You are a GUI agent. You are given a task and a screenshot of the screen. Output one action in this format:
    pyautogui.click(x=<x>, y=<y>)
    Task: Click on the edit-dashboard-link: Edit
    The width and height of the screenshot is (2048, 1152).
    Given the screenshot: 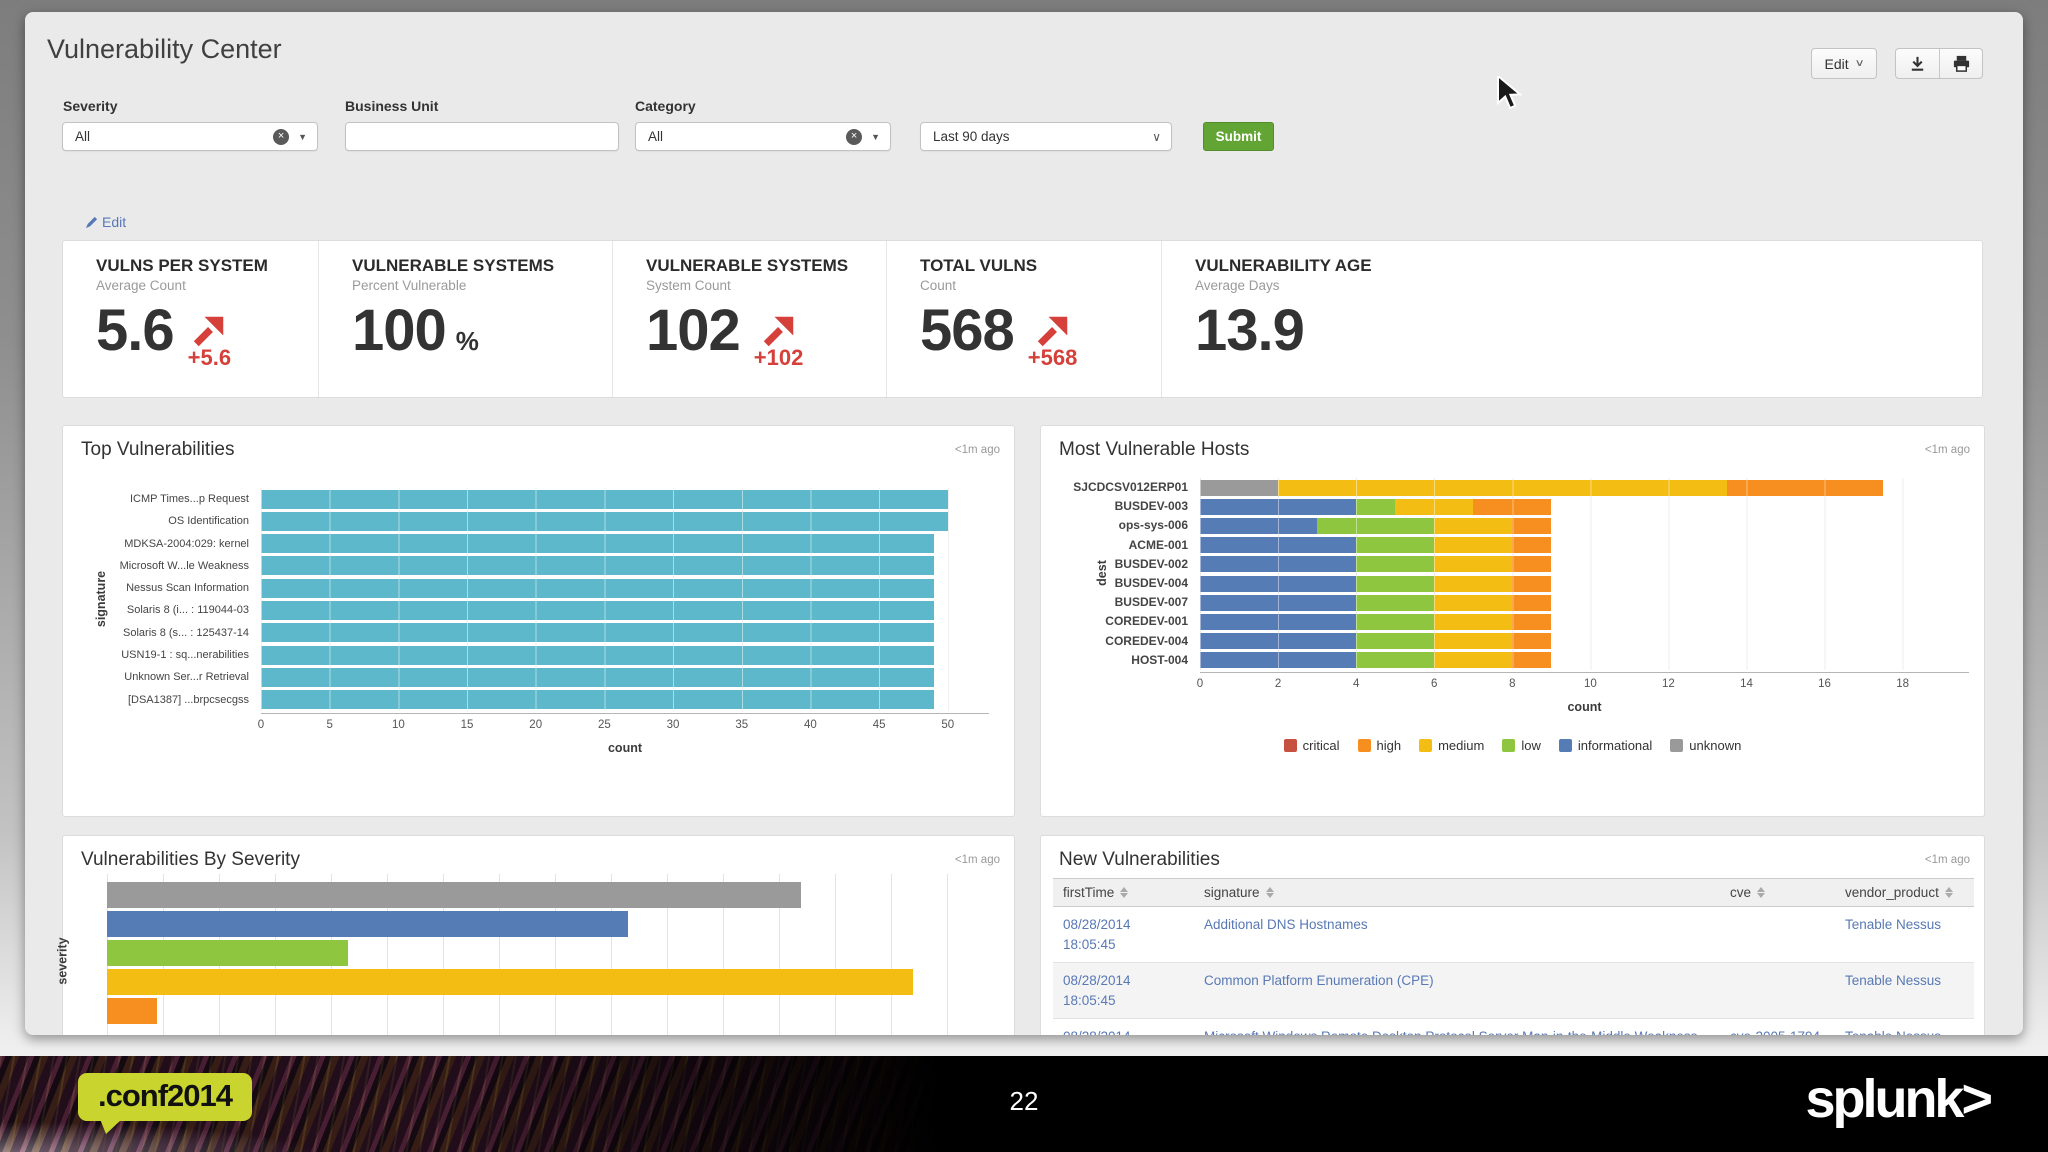 What is the action you would take?
    pyautogui.click(x=105, y=222)
    